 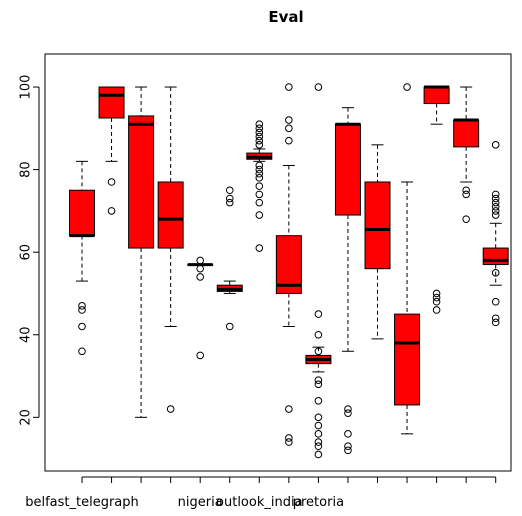 What do you see at coordinates (259, 502) in the screenshot?
I see `x-tick-label: outlook_india` at bounding box center [259, 502].